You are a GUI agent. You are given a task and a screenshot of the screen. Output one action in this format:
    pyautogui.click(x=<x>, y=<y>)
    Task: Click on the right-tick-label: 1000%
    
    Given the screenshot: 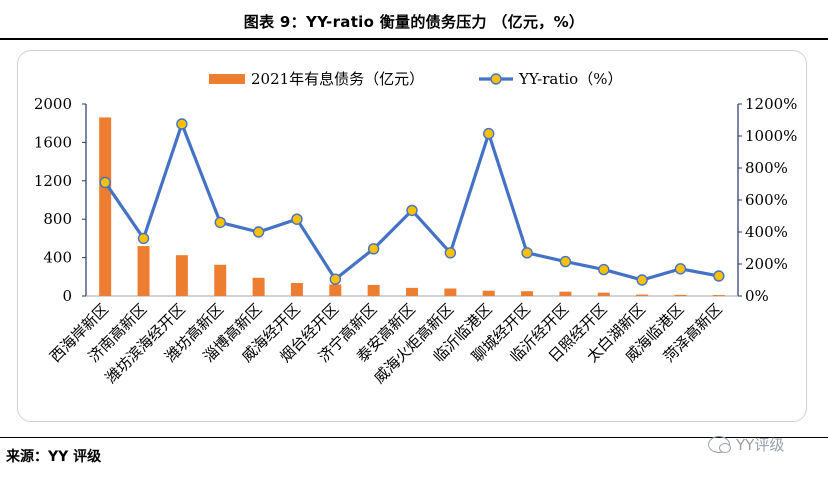 What is the action you would take?
    pyautogui.click(x=771, y=136)
    